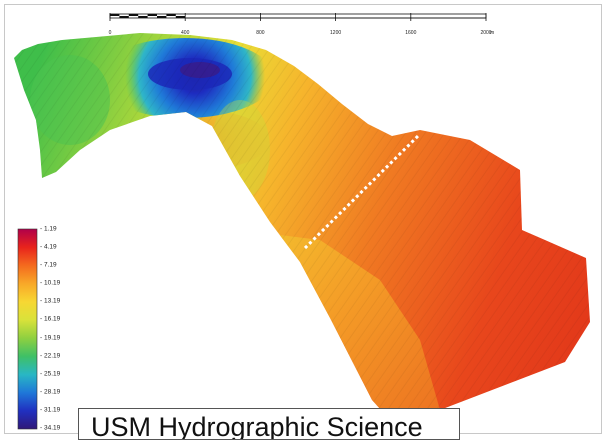 This screenshot has height=440, width=608. What do you see at coordinates (50, 428) in the screenshot?
I see `legend-label: - 34.19` at bounding box center [50, 428].